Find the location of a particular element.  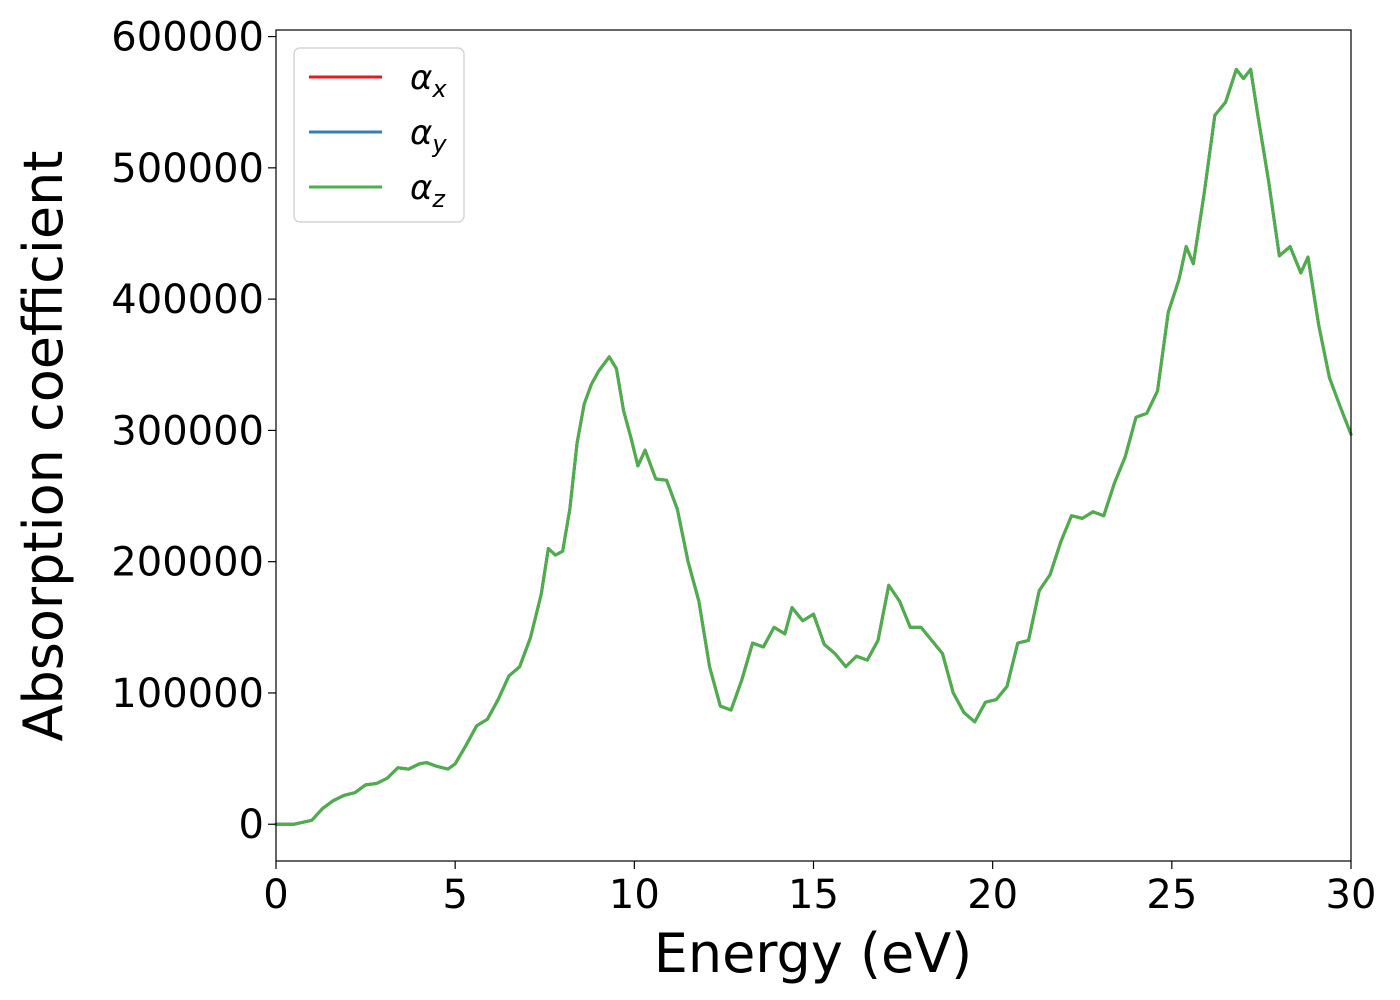

legend-label-y: αy is located at coordinates (428, 135).